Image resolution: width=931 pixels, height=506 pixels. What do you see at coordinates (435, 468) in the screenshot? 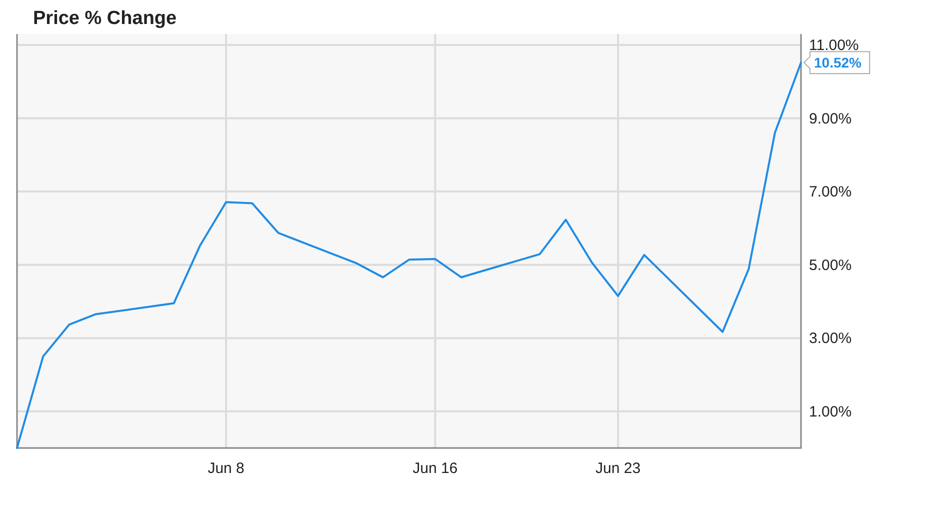
I see `x-tick-label: Jun 16` at bounding box center [435, 468].